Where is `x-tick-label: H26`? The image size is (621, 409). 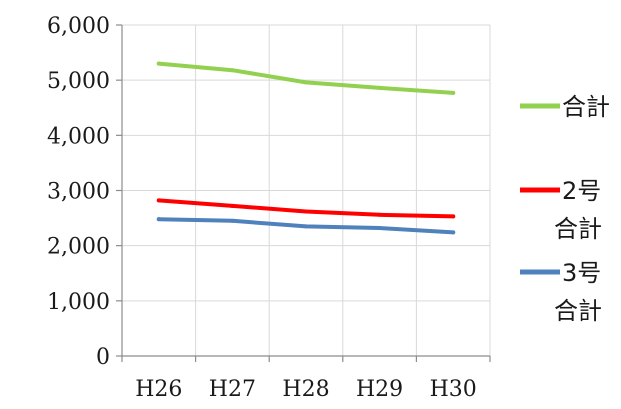
x-tick-label: H26 is located at coordinates (158, 389).